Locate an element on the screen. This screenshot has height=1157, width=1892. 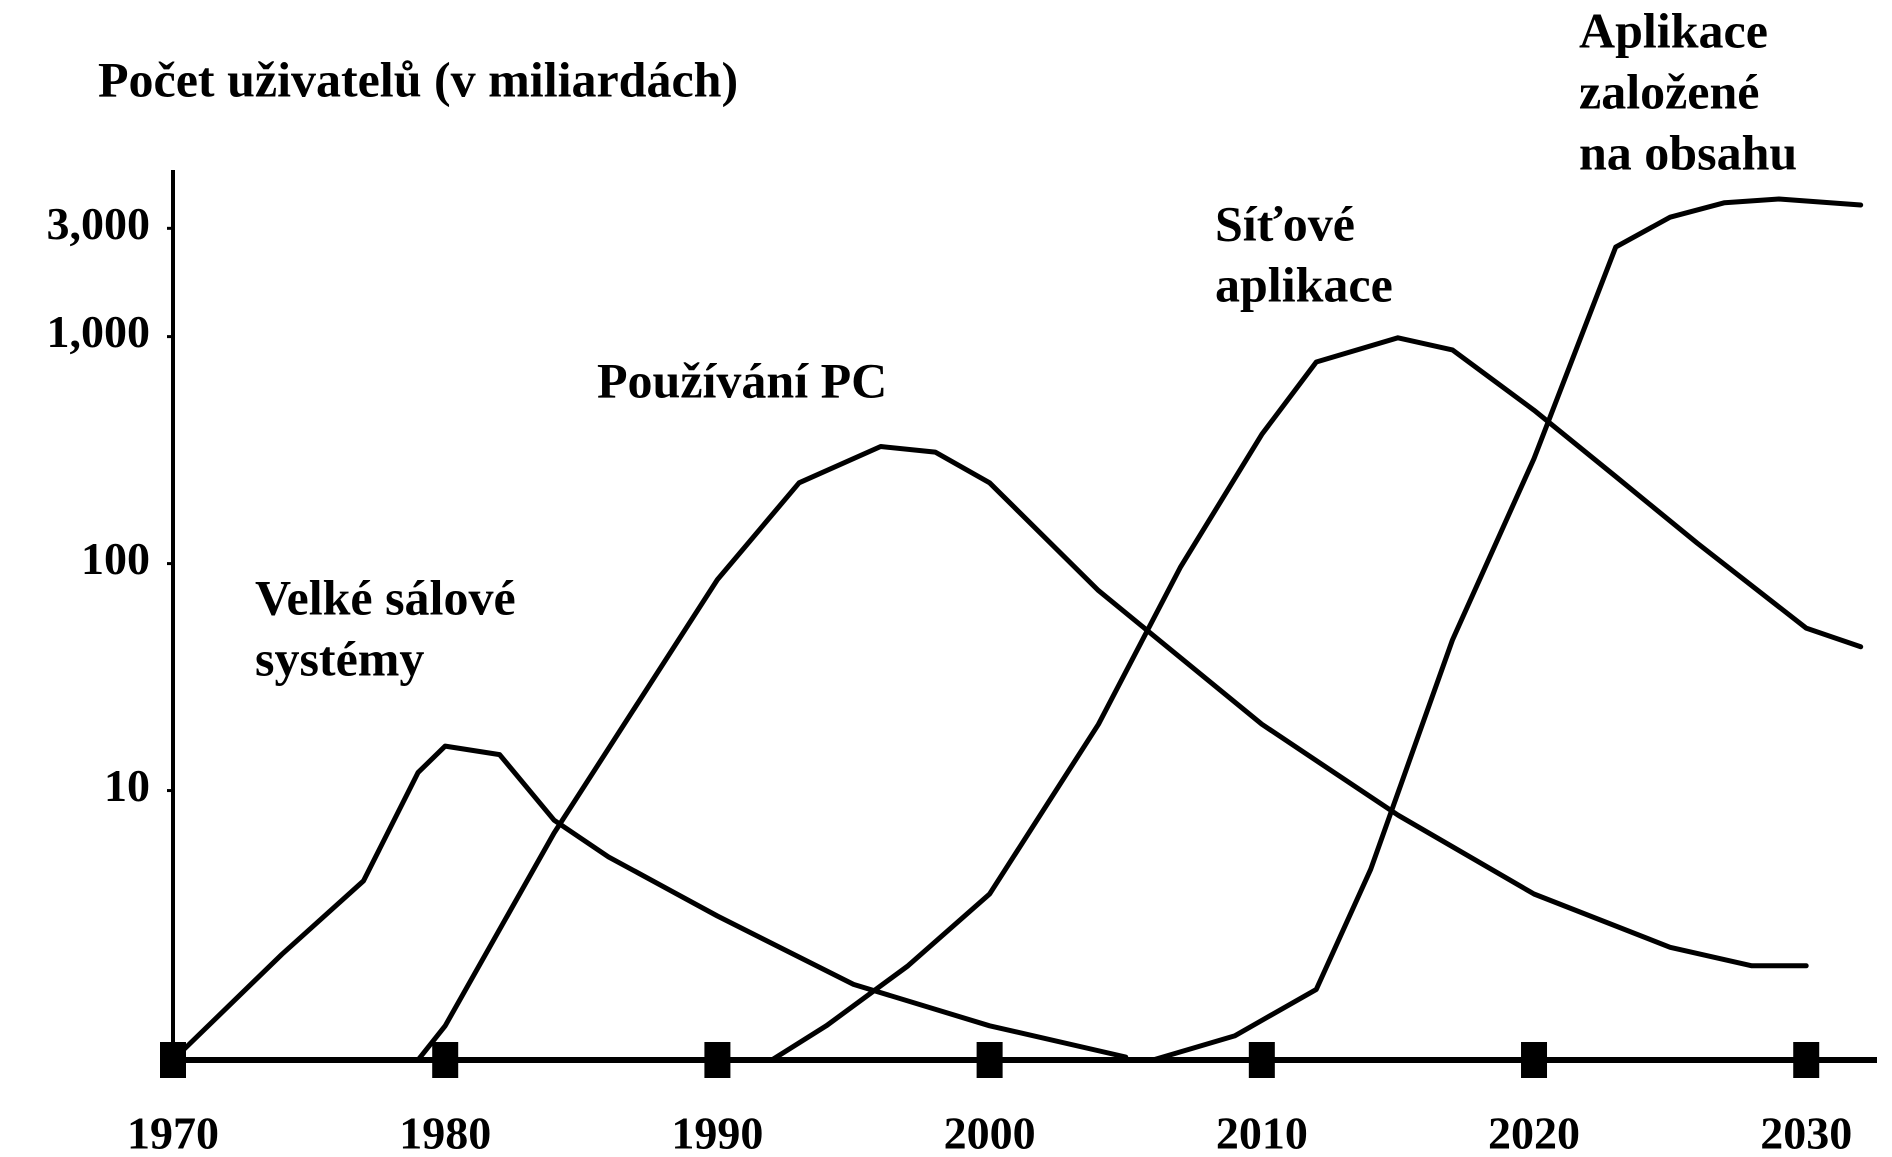
x-tick-label: 1990 is located at coordinates (717, 1132).